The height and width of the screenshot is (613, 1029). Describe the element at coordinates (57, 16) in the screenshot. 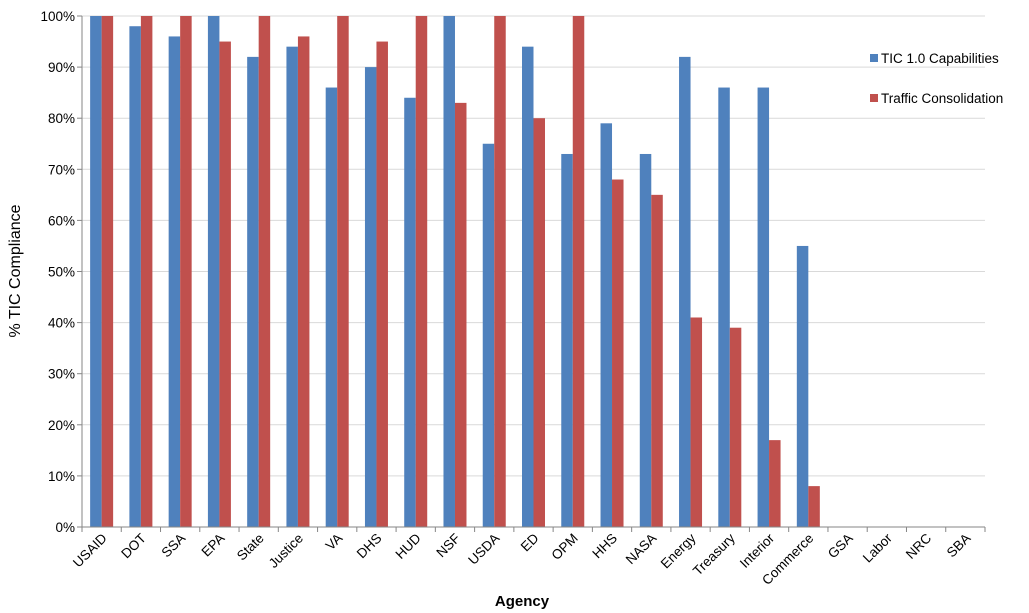

I see `y-tick-label: 100%` at that location.